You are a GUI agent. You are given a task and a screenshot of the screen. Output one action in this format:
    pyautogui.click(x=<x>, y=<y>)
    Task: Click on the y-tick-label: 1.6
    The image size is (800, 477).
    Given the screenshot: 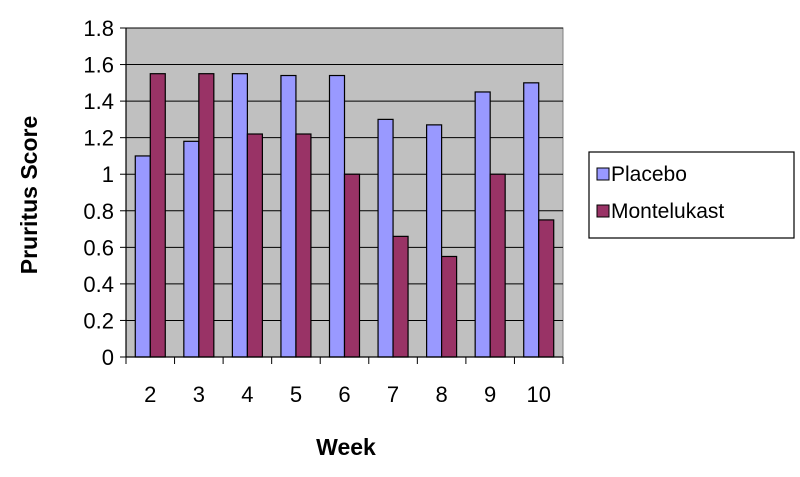 What is the action you would take?
    pyautogui.click(x=98, y=65)
    